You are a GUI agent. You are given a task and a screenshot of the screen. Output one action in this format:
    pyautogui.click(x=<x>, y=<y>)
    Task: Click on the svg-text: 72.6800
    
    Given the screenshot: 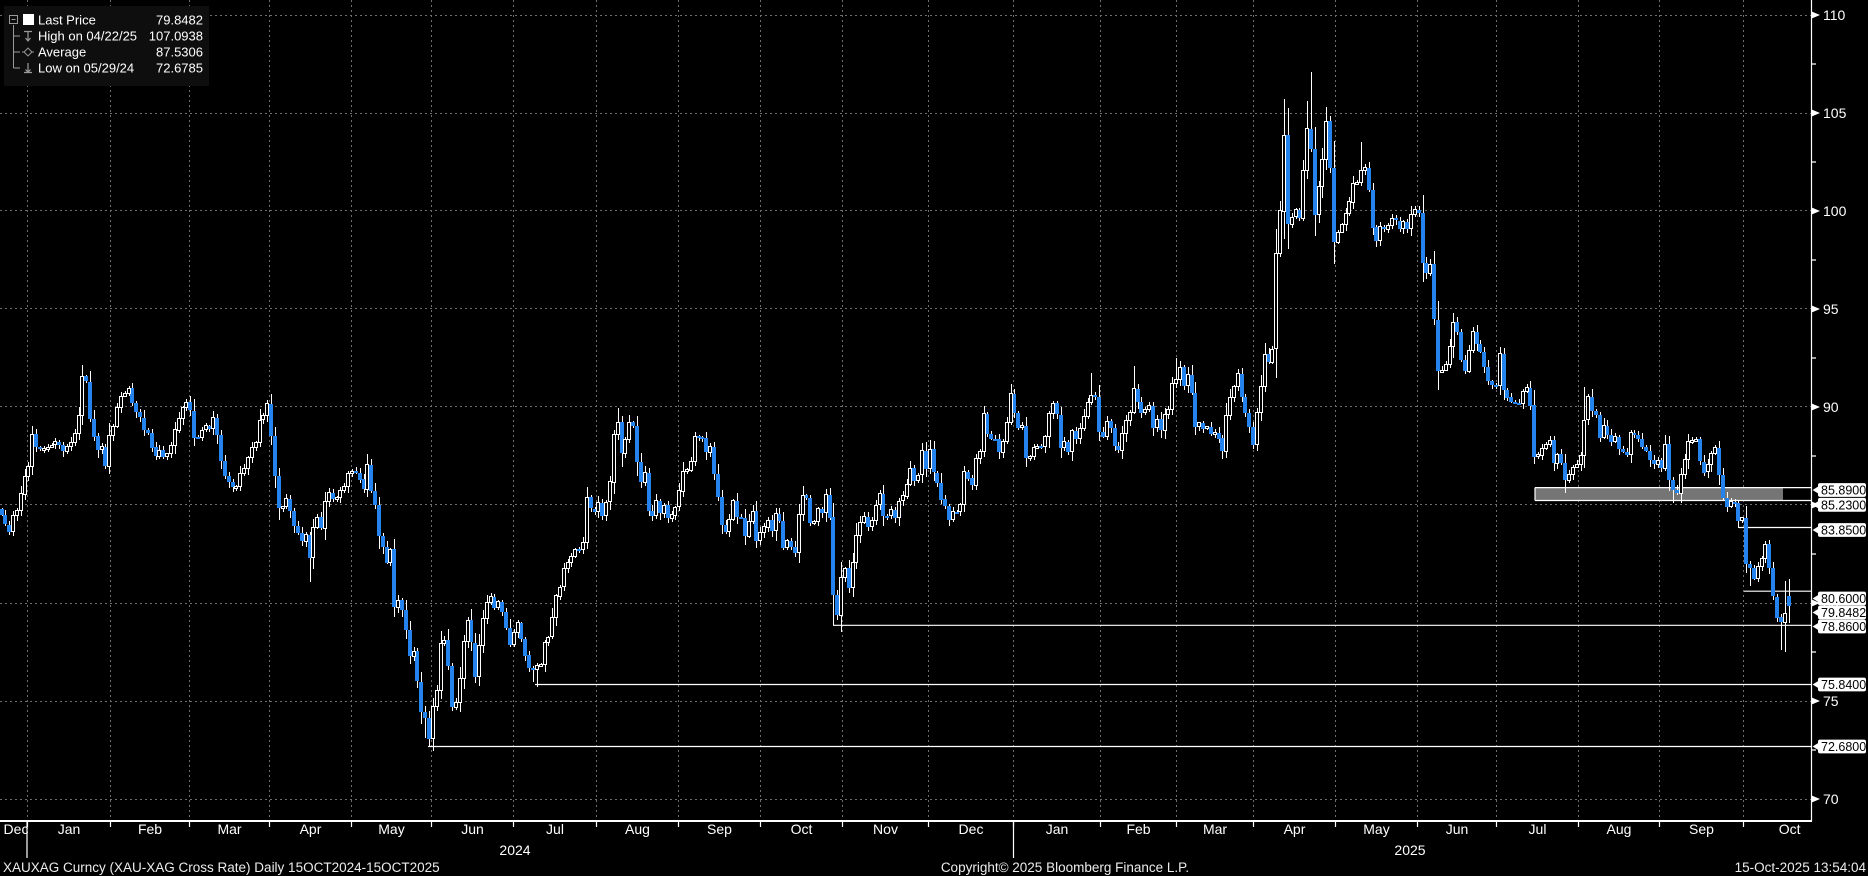 What is the action you would take?
    pyautogui.click(x=1843, y=747)
    